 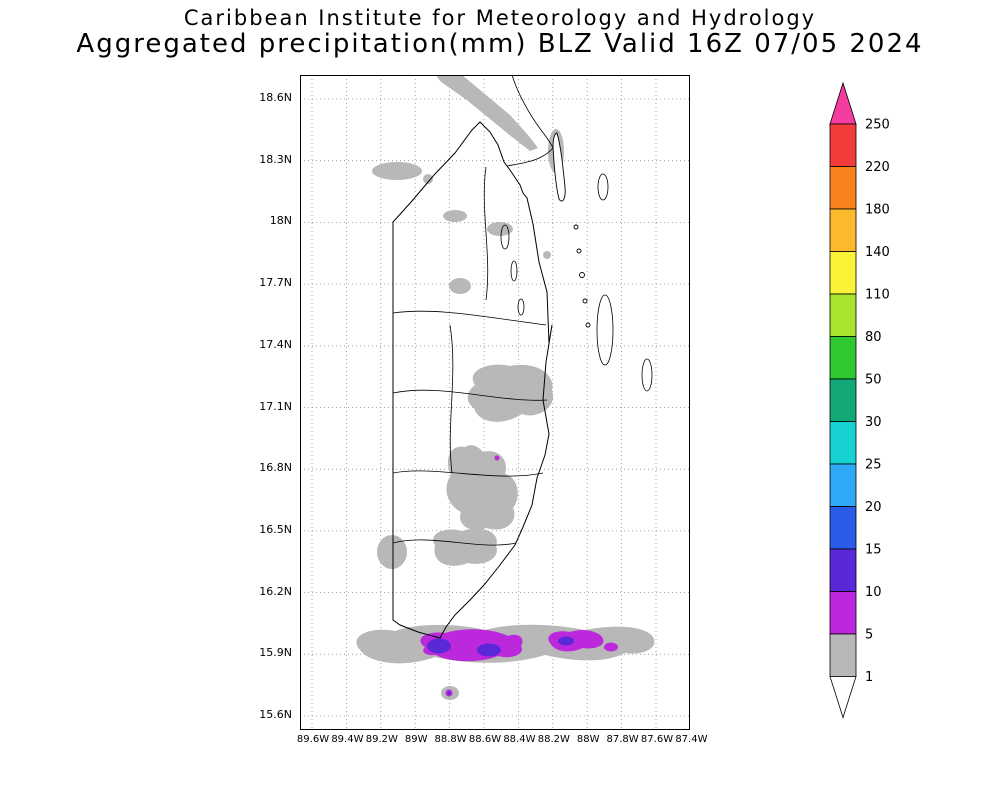 I want to click on colorbar-tick-label: 50, so click(x=873, y=380).